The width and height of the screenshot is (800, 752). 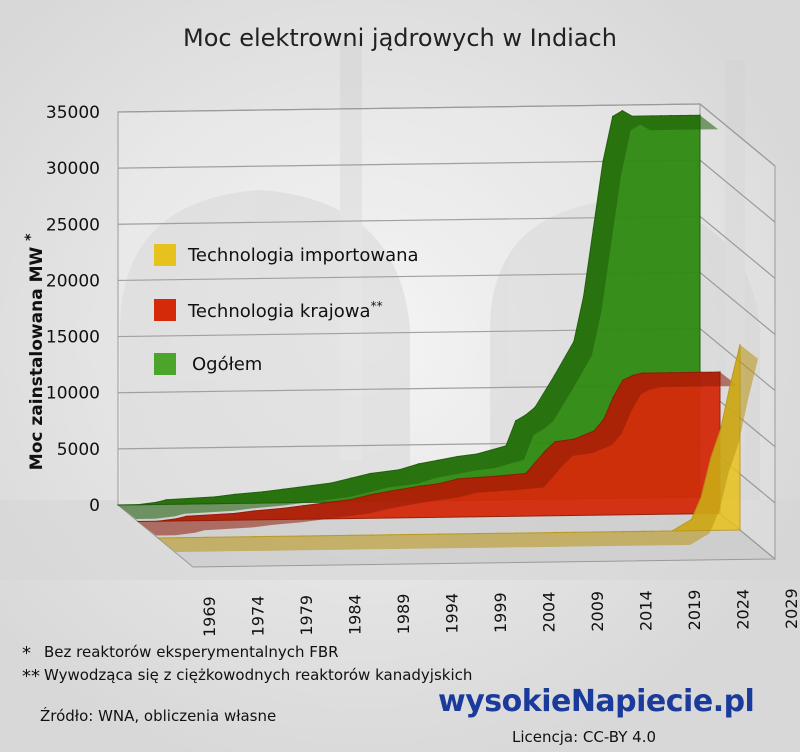 I want to click on legend-swatch-imported, so click(x=165, y=255).